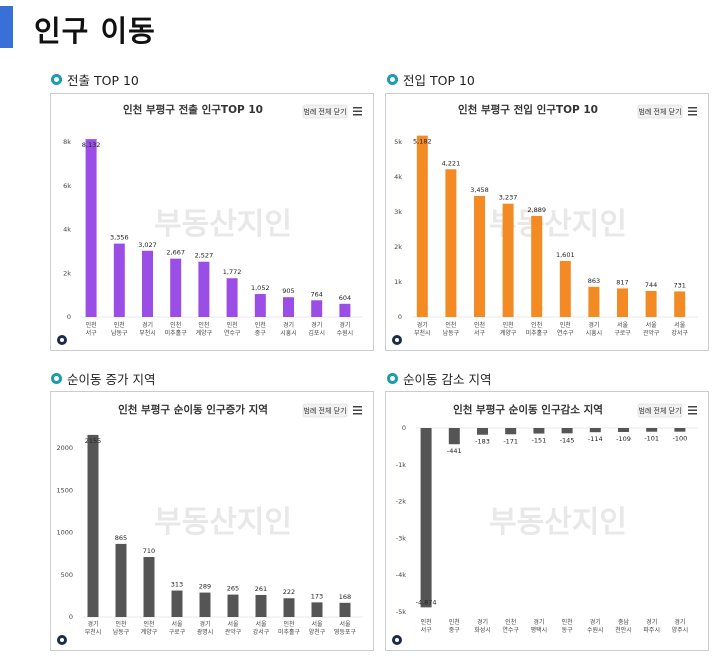 The image size is (719, 658). Describe the element at coordinates (261, 624) in the screenshot. I see `svg-text: 서울` at that location.